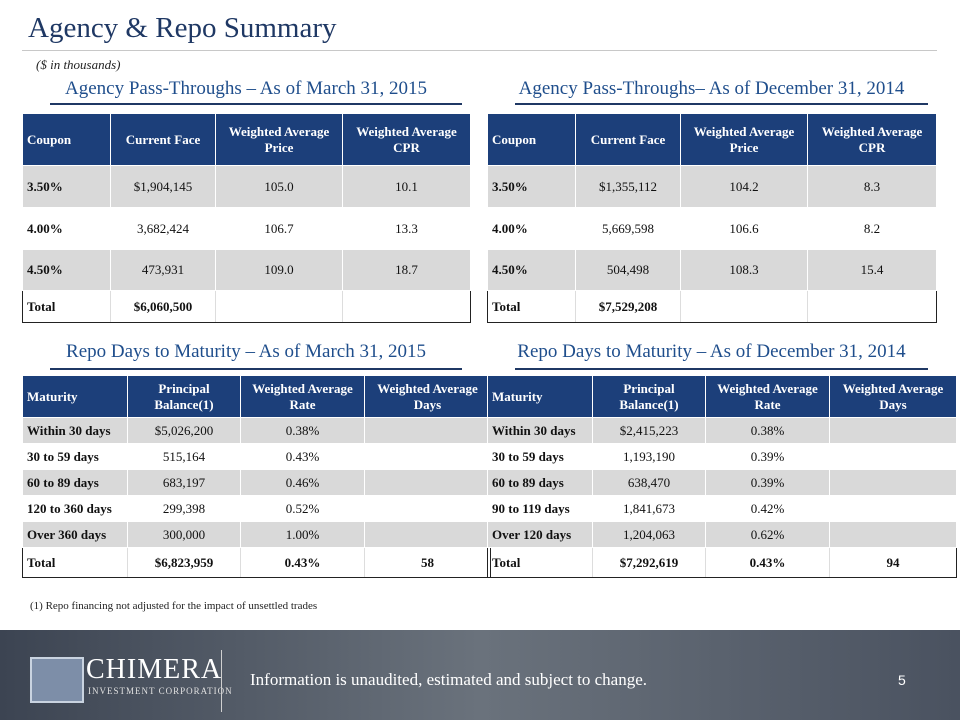 Image resolution: width=960 pixels, height=720 pixels. What do you see at coordinates (649, 482) in the screenshot?
I see `cell: 638,470` at bounding box center [649, 482].